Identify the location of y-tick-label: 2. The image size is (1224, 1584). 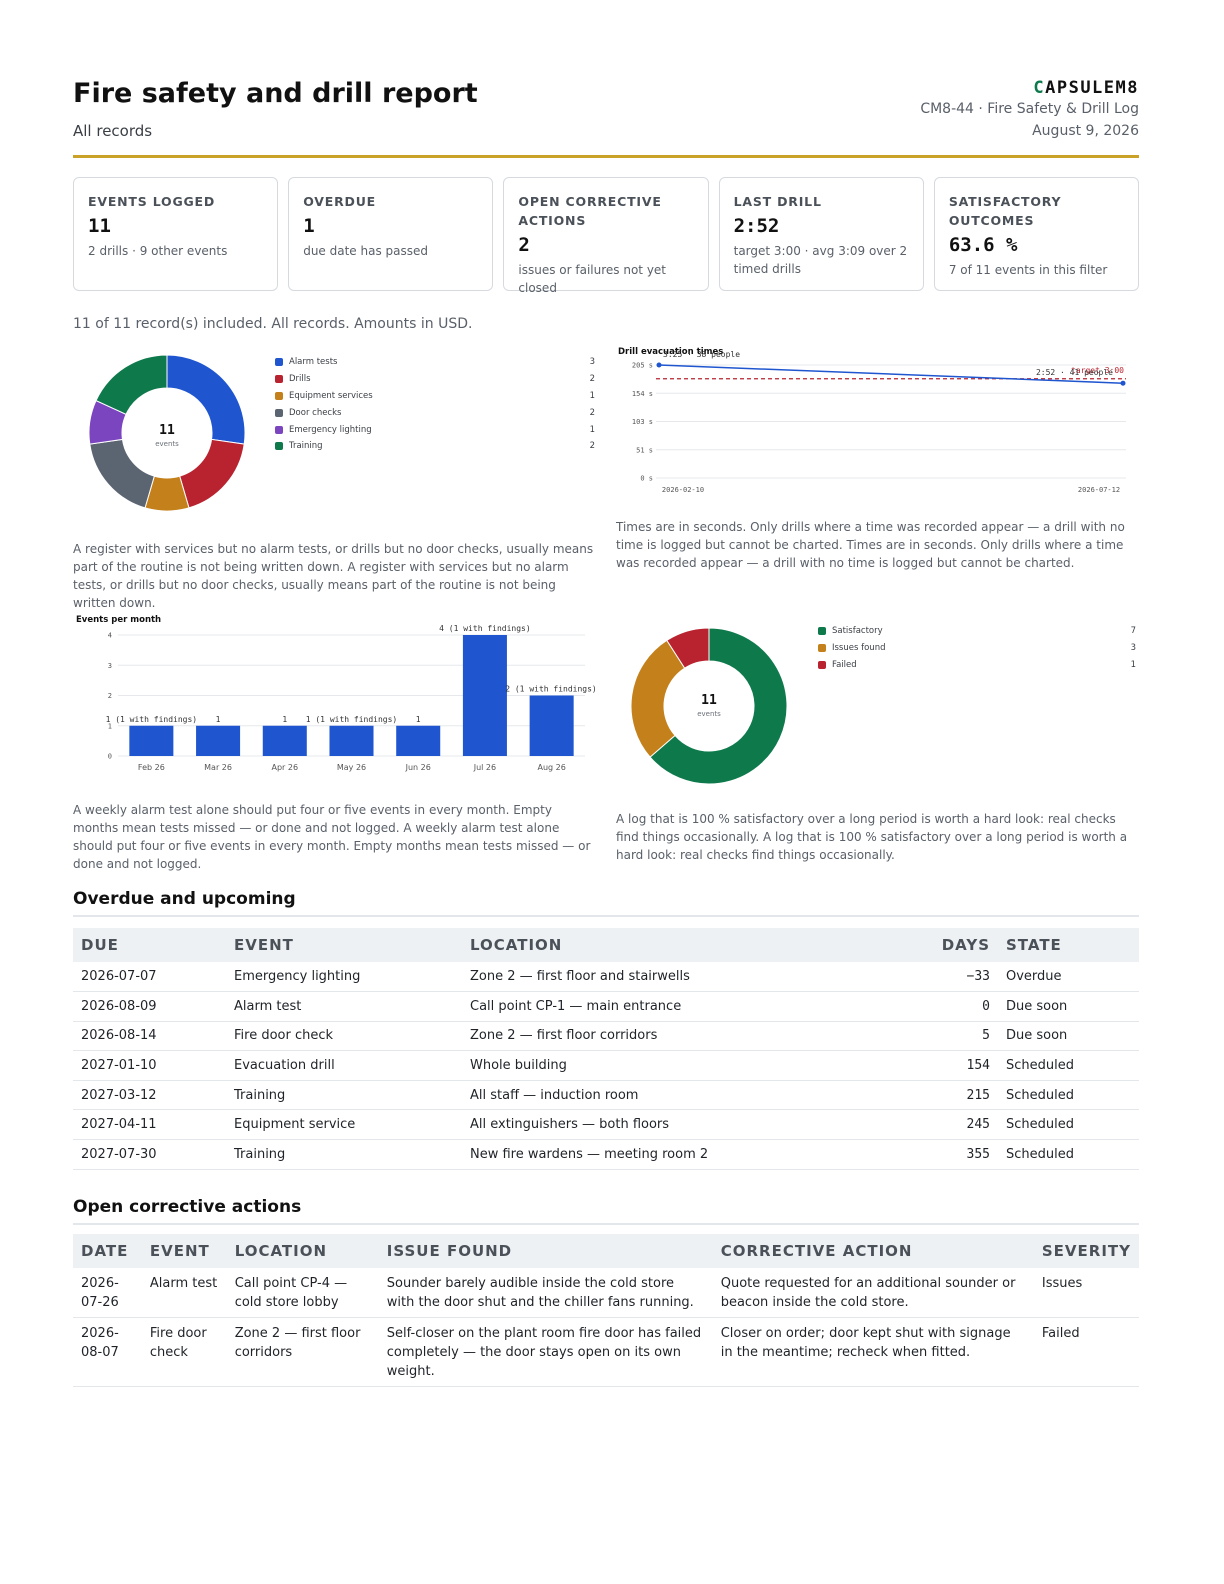
(110, 696).